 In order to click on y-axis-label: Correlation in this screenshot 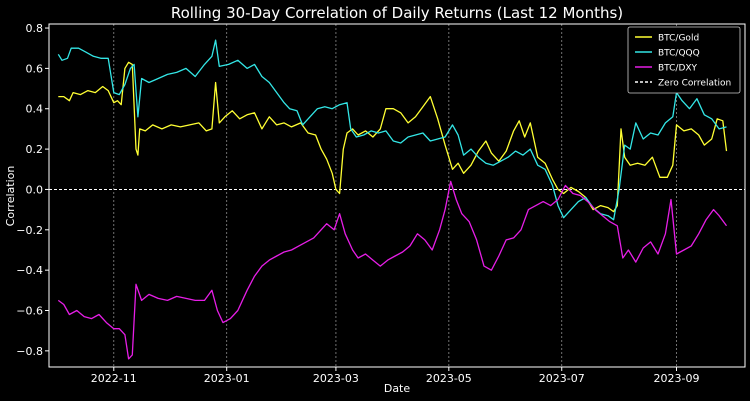, I will do `click(10, 196)`.